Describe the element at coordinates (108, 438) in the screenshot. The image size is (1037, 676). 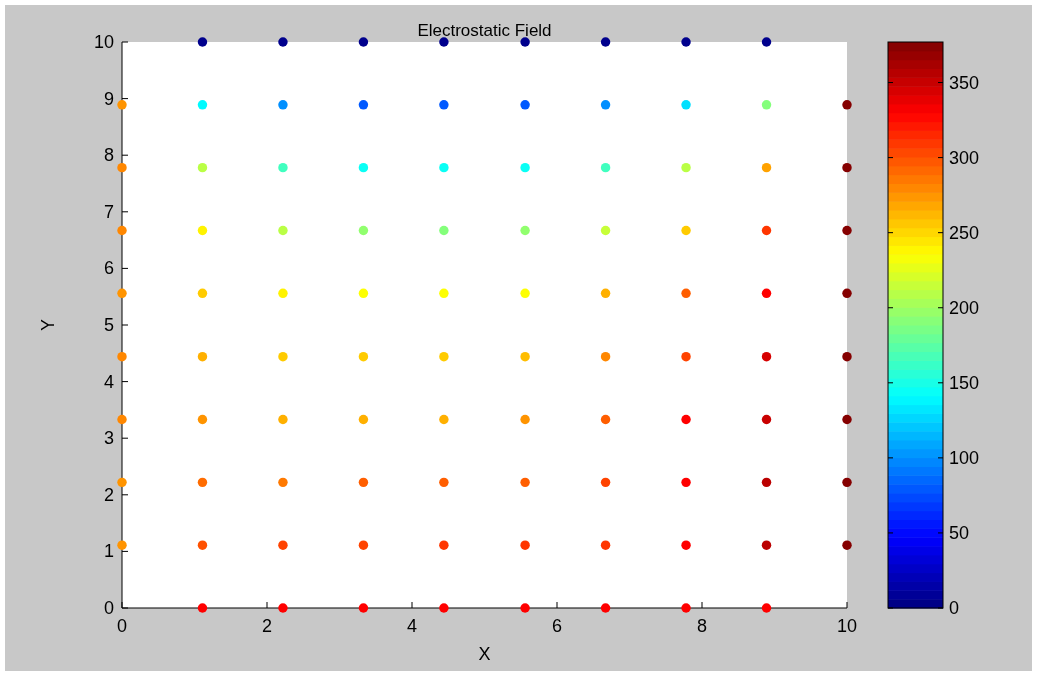
I see `y-tick-label: 3` at that location.